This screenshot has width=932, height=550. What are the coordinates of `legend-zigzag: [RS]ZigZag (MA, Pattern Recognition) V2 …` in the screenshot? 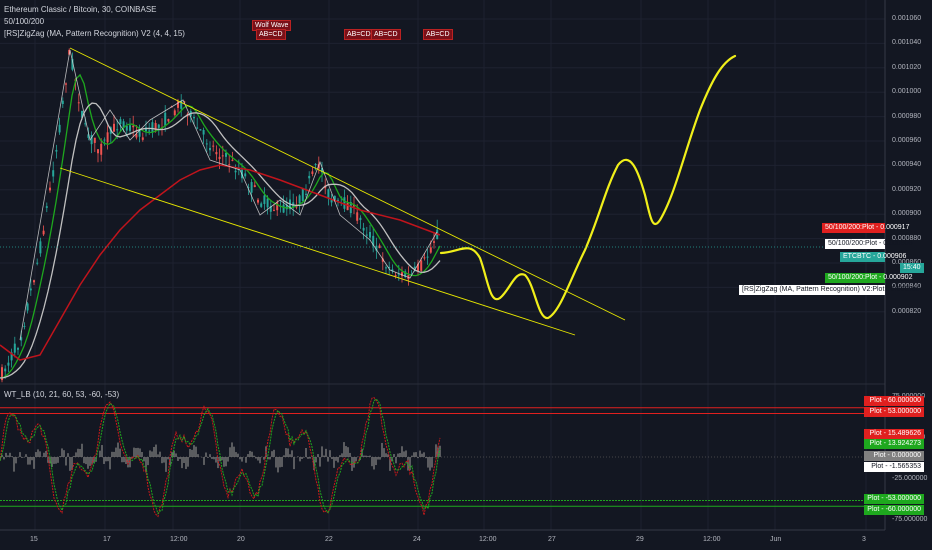 It's located at (94, 33).